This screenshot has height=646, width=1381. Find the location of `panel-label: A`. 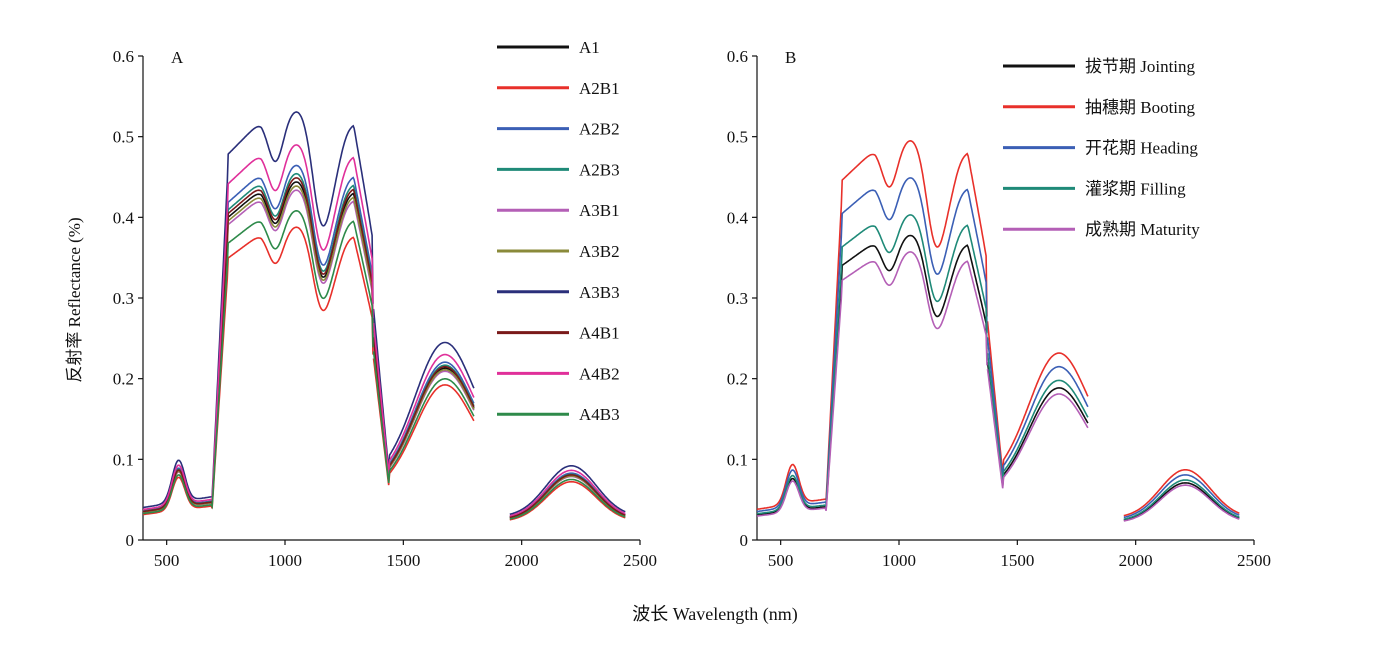

panel-label: A is located at coordinates (177, 57).